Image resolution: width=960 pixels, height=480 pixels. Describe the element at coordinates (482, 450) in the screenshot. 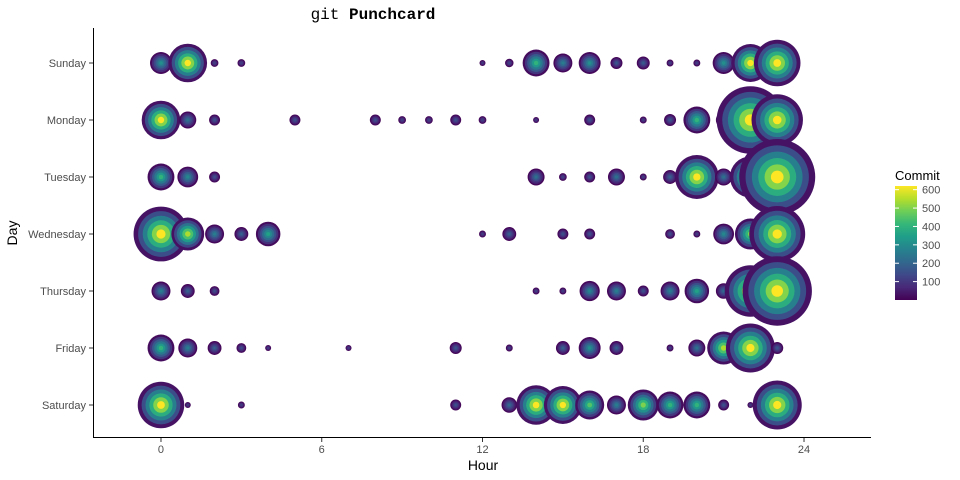

I see `x-tick-label: 12` at that location.